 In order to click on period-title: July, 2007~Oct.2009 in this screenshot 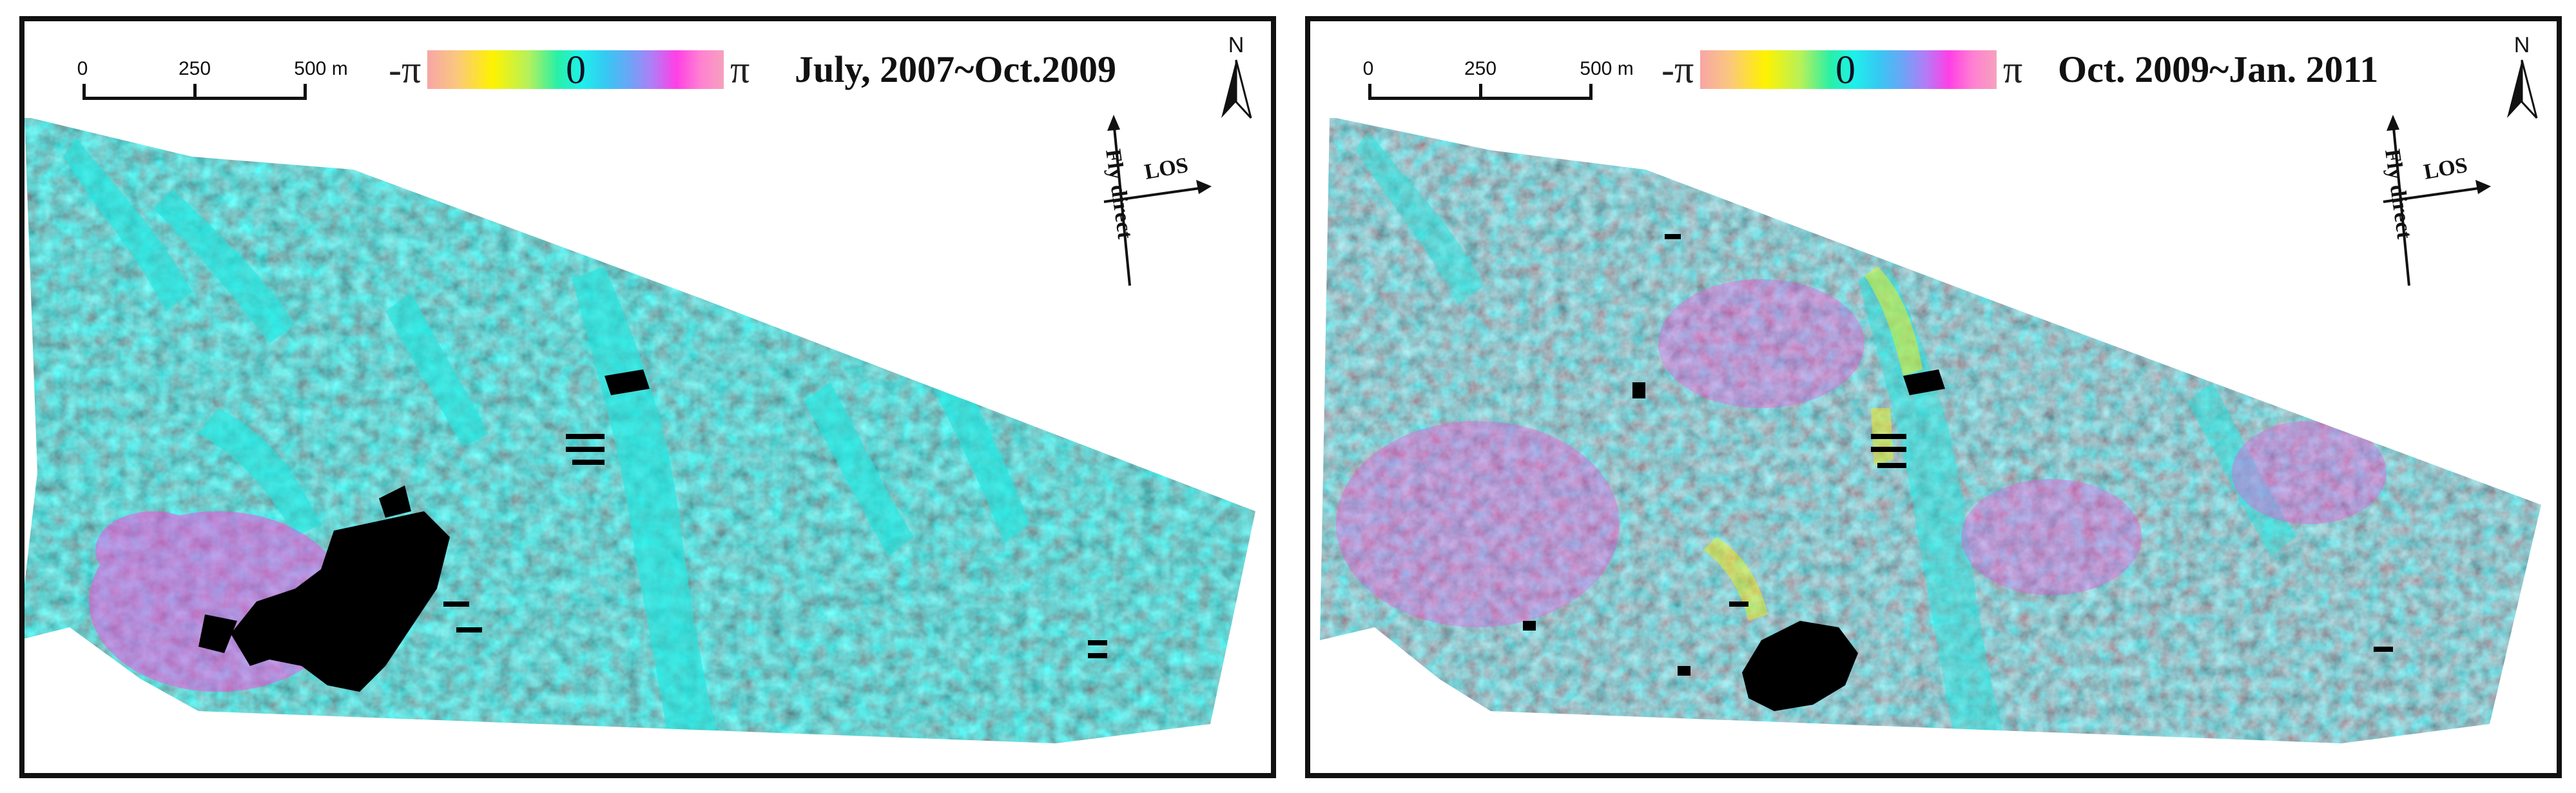, I will do `click(956, 69)`.